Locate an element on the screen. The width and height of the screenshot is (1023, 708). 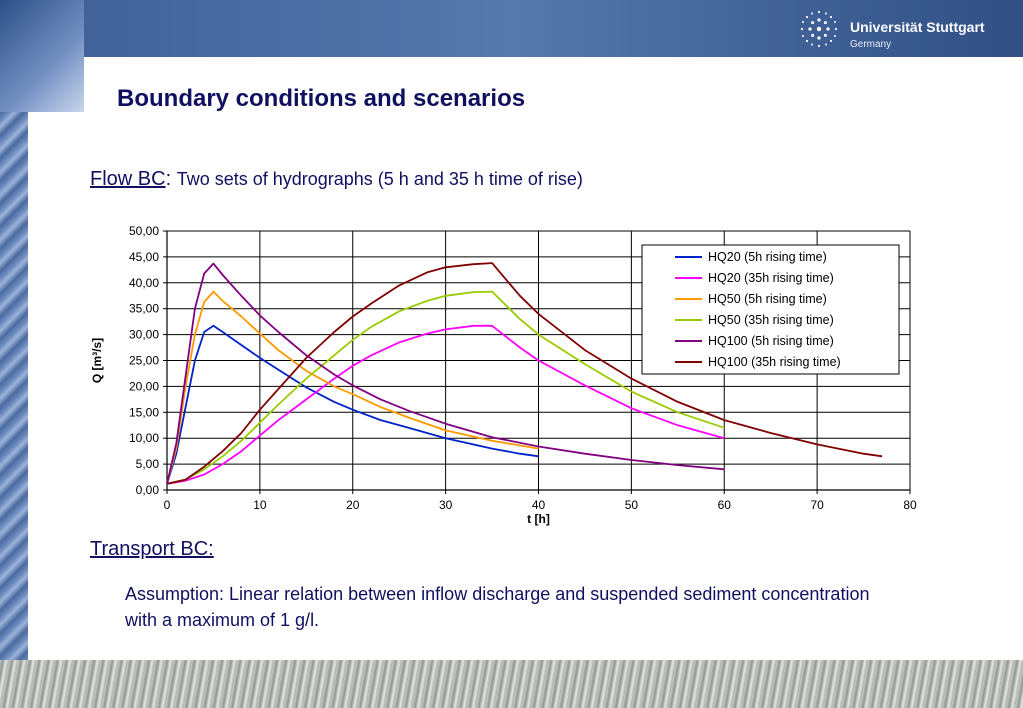
x-tick-label: 80 is located at coordinates (910, 505).